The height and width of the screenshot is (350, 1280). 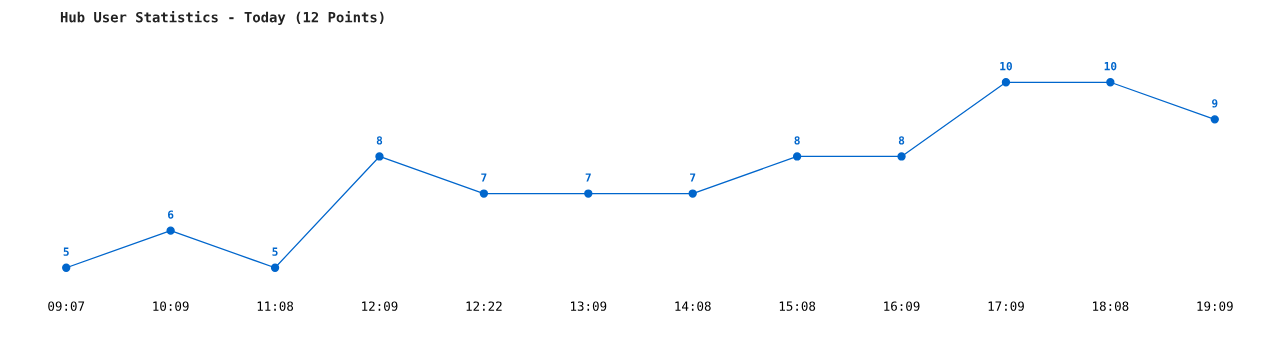 I want to click on x-tick-label: 17:09, so click(x=1006, y=306).